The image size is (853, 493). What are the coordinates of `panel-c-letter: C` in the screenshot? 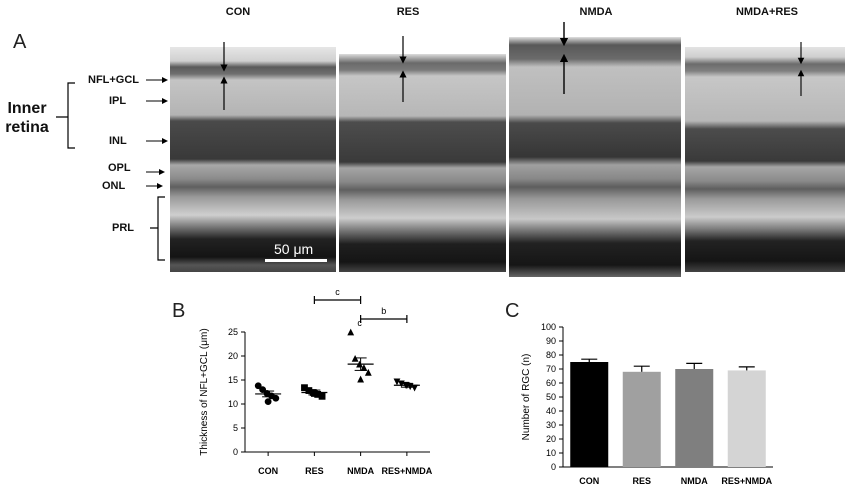 It's located at (512, 311).